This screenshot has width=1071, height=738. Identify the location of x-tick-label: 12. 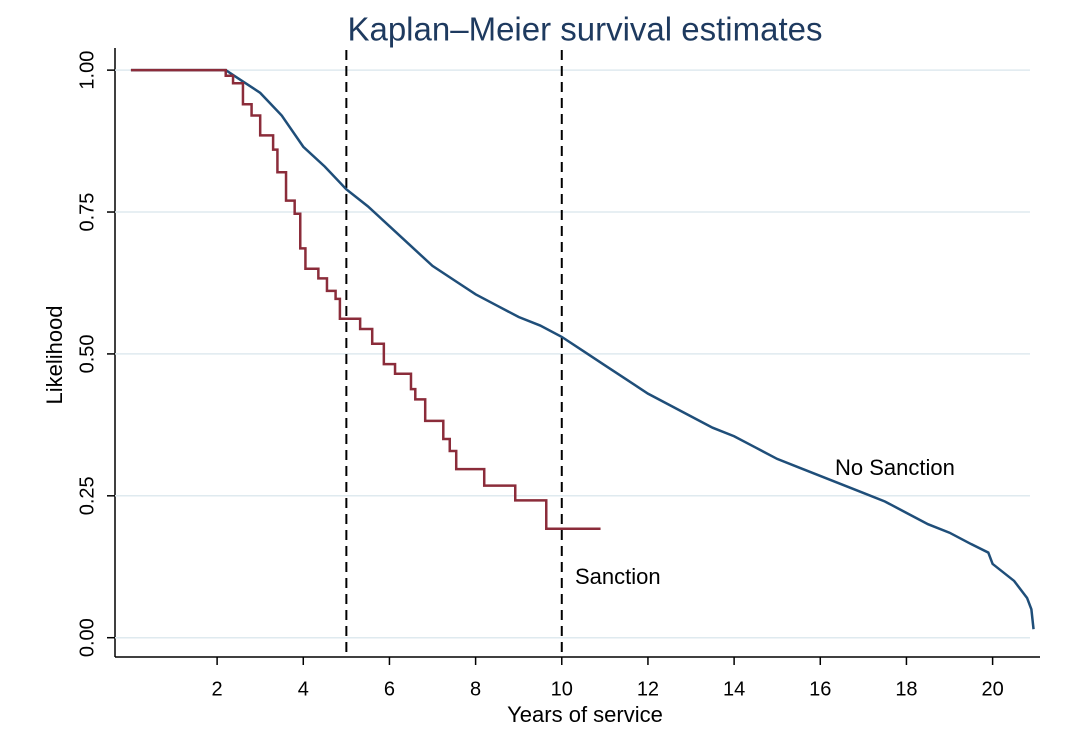
(648, 689).